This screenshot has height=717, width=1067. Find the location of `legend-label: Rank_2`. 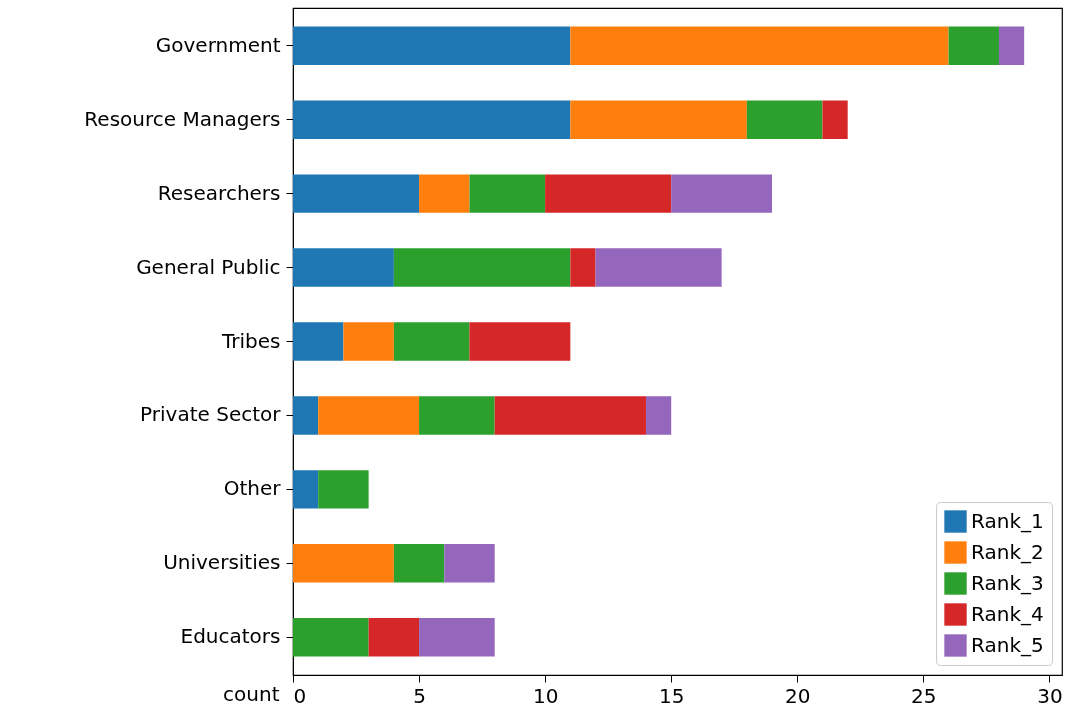

legend-label: Rank_2 is located at coordinates (1007, 551).